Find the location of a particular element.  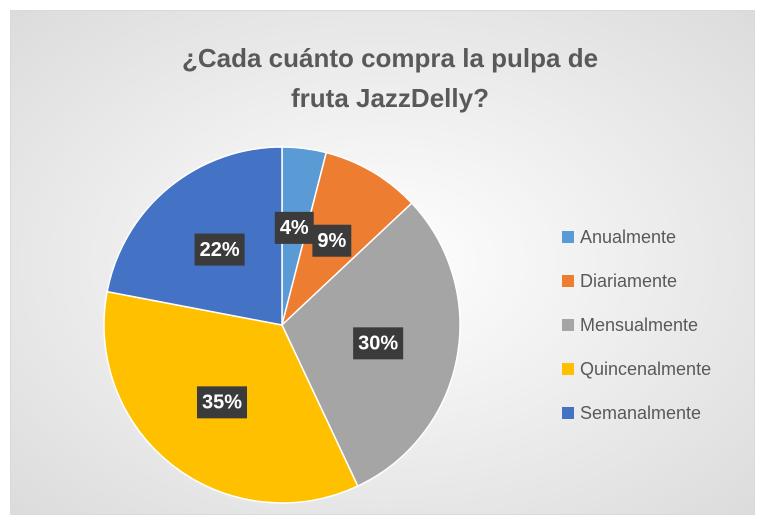

legend-label: Anualmente is located at coordinates (628, 237).